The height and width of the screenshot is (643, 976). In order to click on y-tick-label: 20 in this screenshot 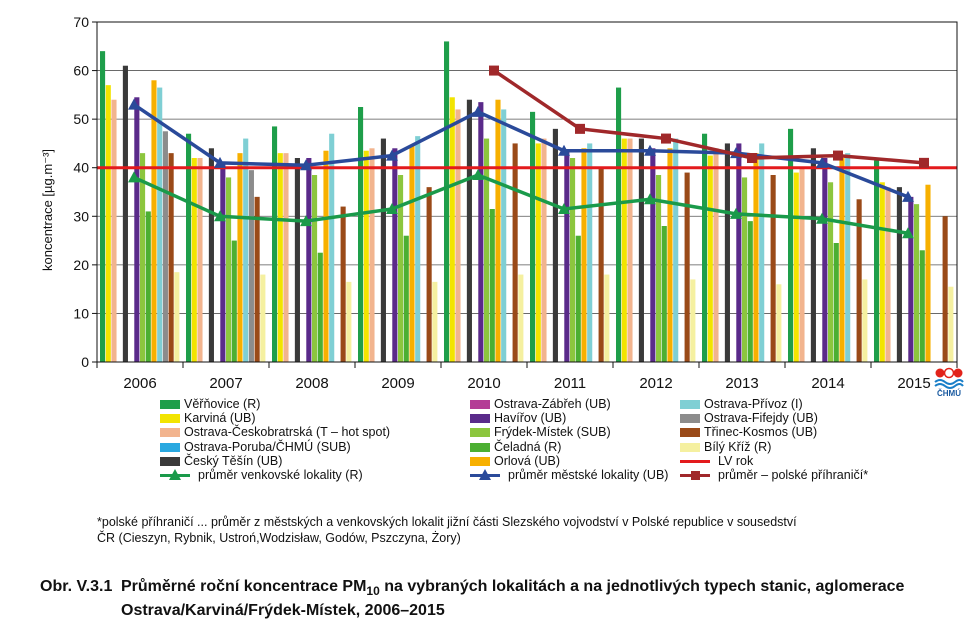, I will do `click(81, 265)`.